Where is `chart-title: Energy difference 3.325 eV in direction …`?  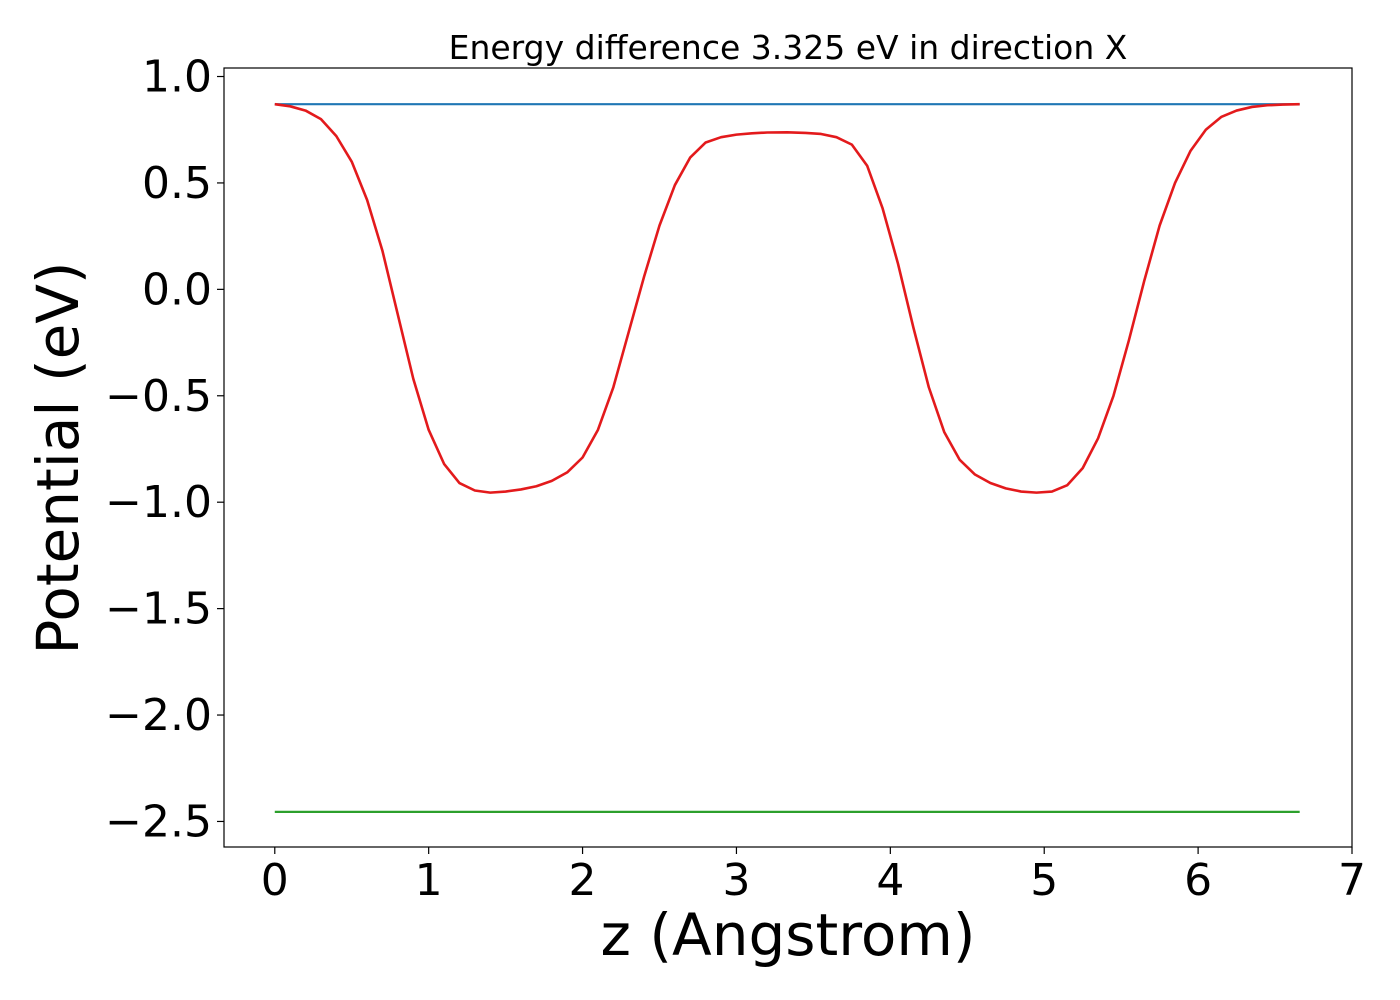 chart-title: Energy difference 3.325 eV in direction … is located at coordinates (788, 47).